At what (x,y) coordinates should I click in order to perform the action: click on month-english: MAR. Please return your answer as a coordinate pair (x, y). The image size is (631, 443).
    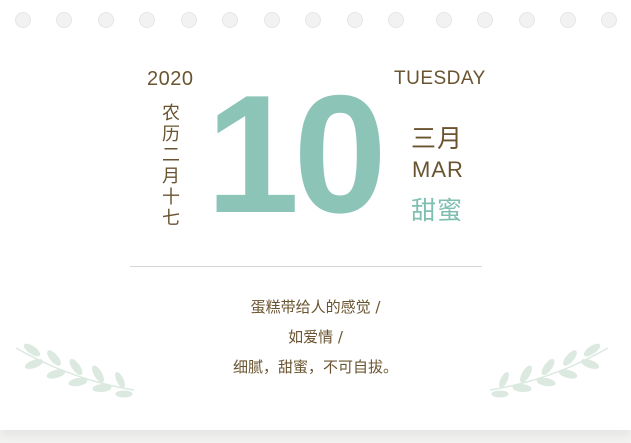
    Looking at the image, I should click on (438, 169).